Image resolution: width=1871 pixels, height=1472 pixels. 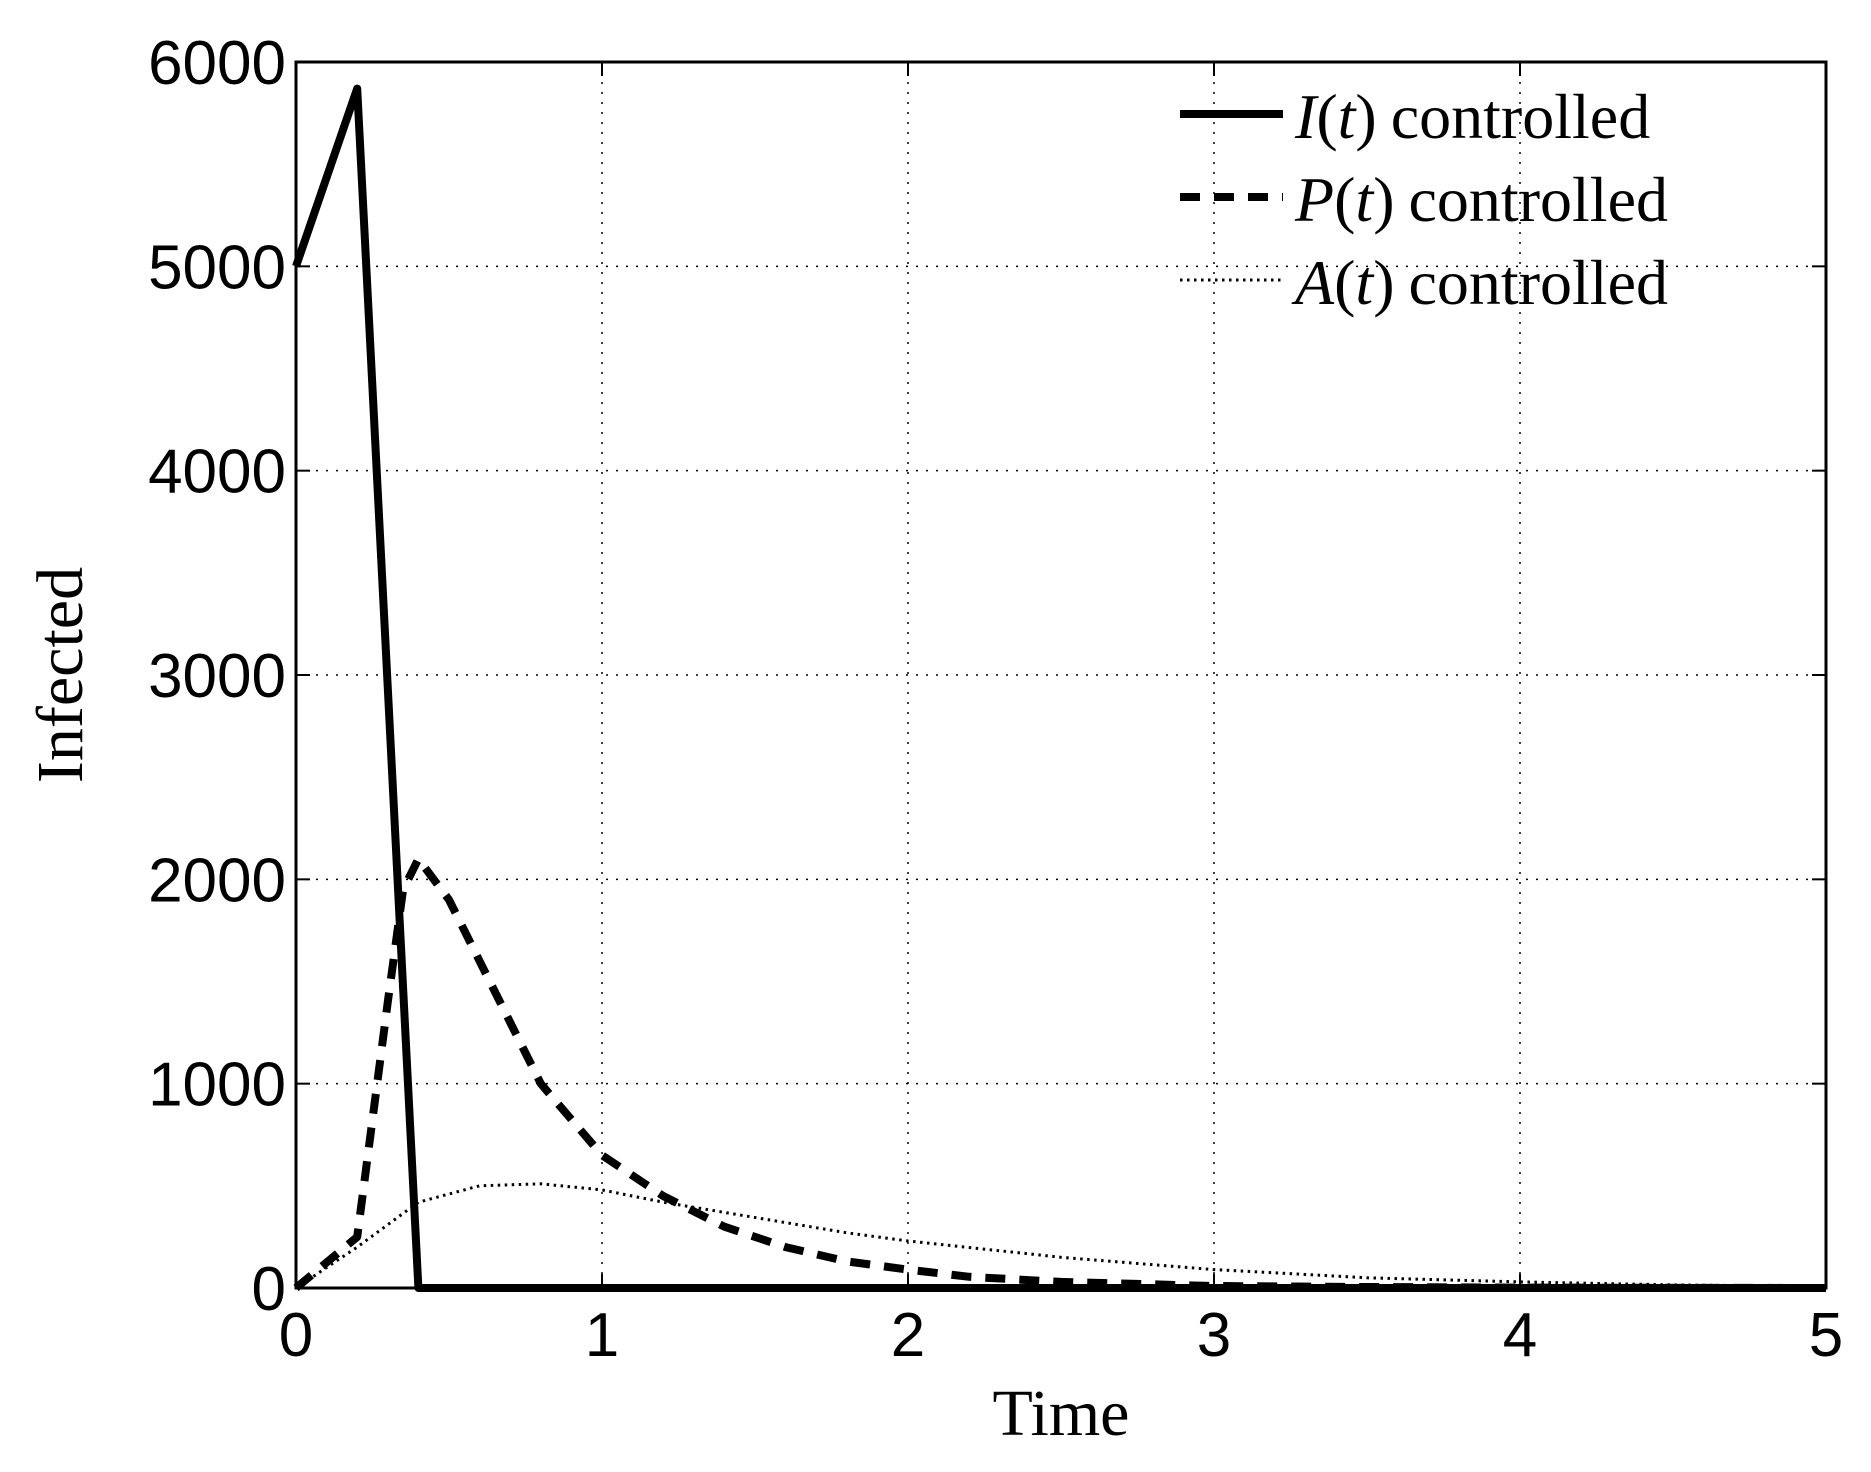 What do you see at coordinates (1826, 1335) in the screenshot?
I see `x-tick-label: 5` at bounding box center [1826, 1335].